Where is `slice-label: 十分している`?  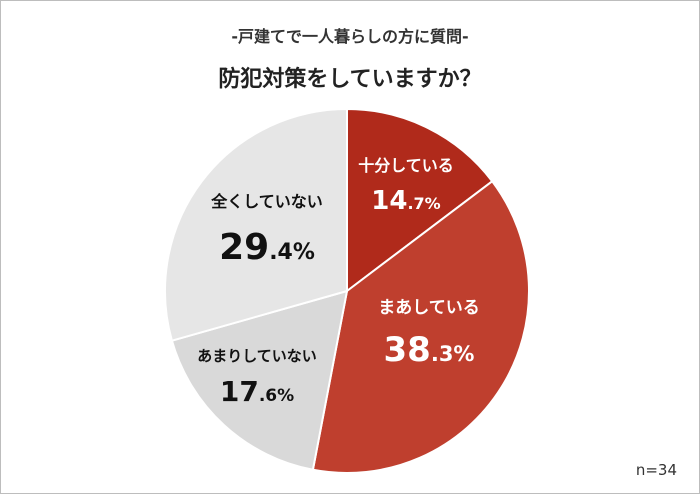
slice-label: 十分している is located at coordinates (406, 165).